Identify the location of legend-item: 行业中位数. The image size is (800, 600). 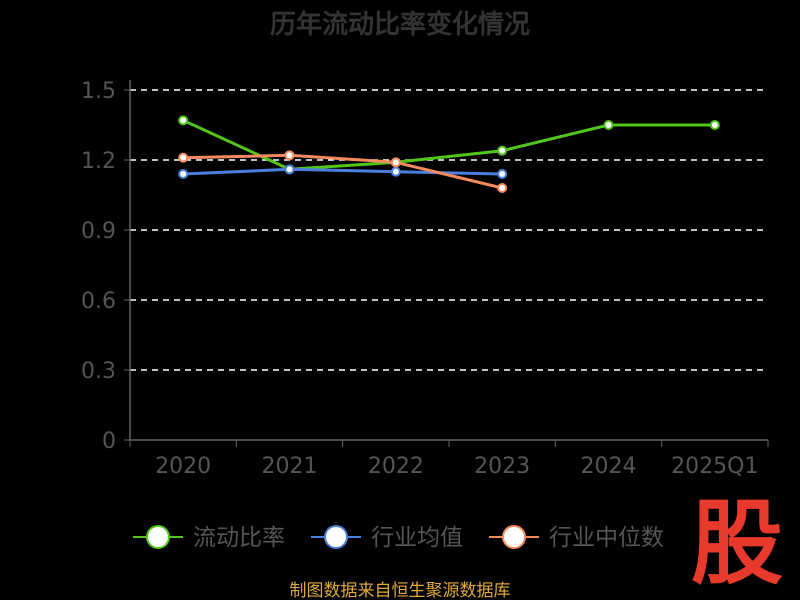
(576, 538).